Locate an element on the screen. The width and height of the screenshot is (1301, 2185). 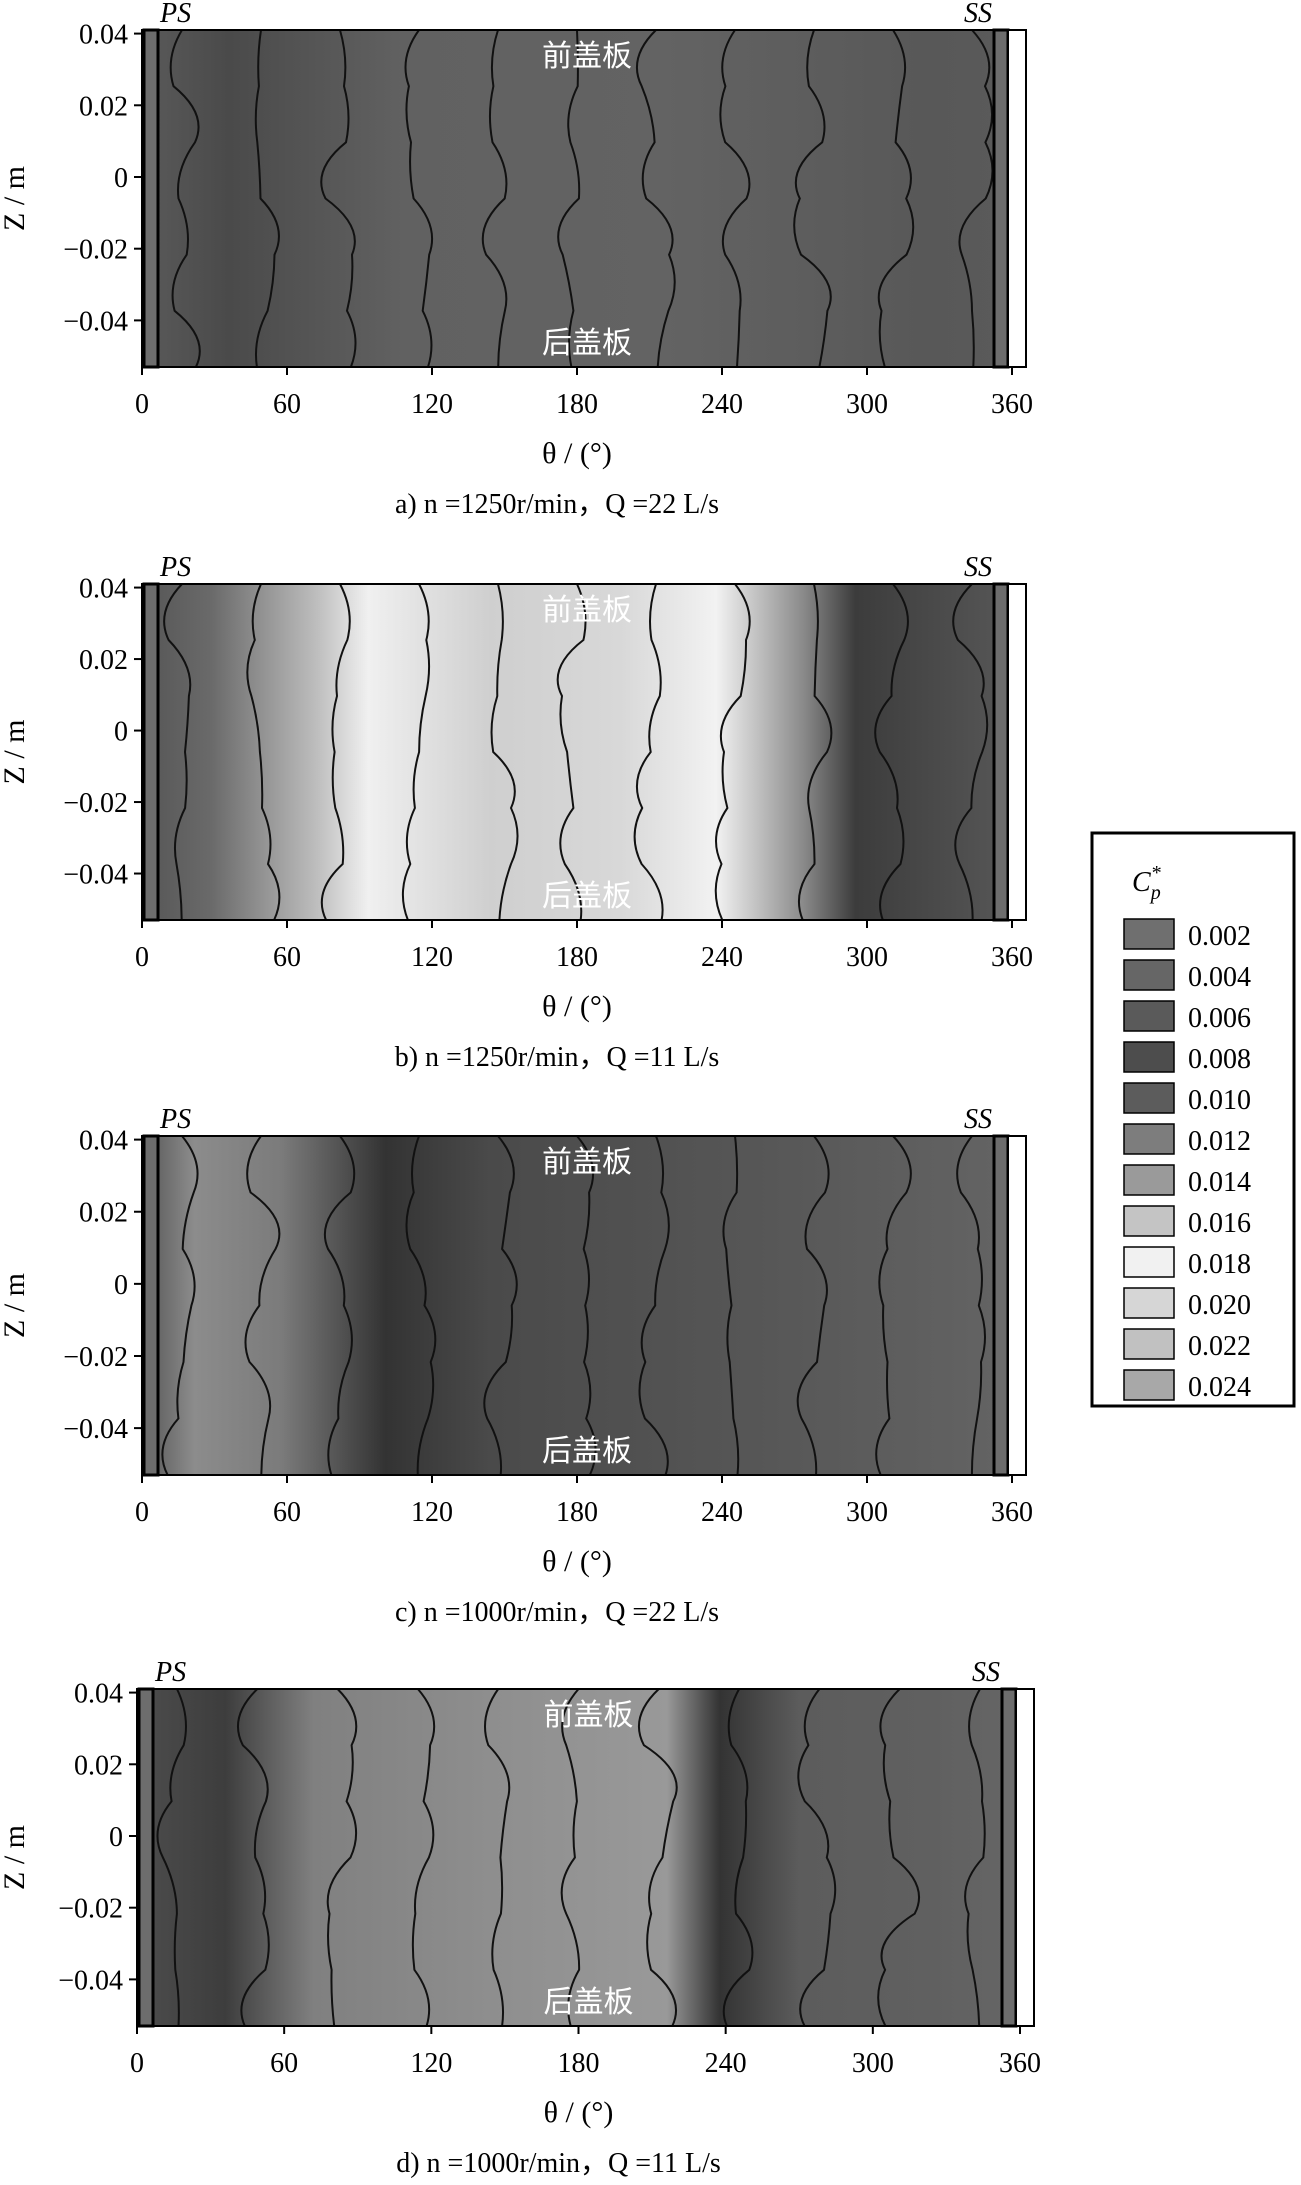
legend-label: 0.014 is located at coordinates (1219, 1182).